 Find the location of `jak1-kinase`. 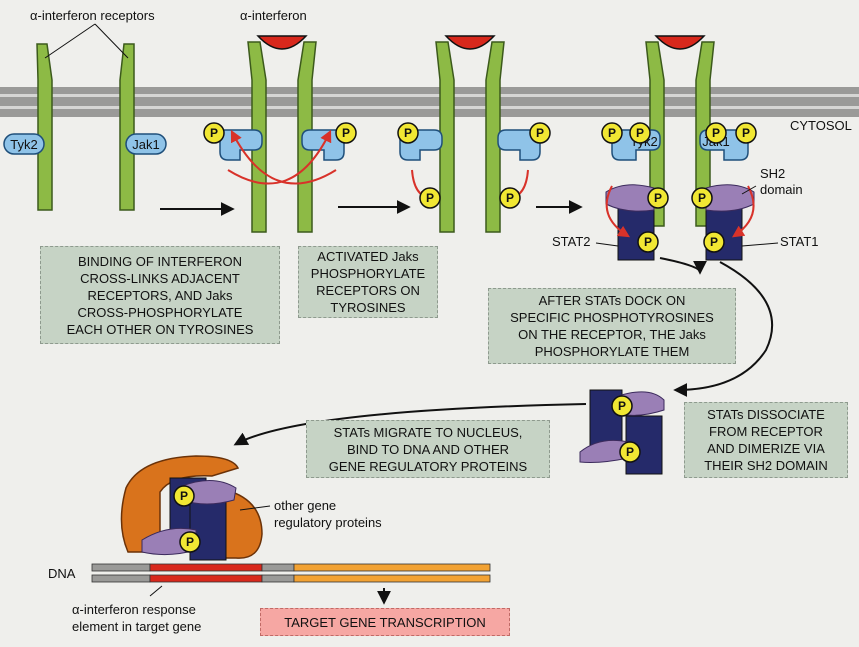

jak1-kinase is located at coordinates (146, 144).